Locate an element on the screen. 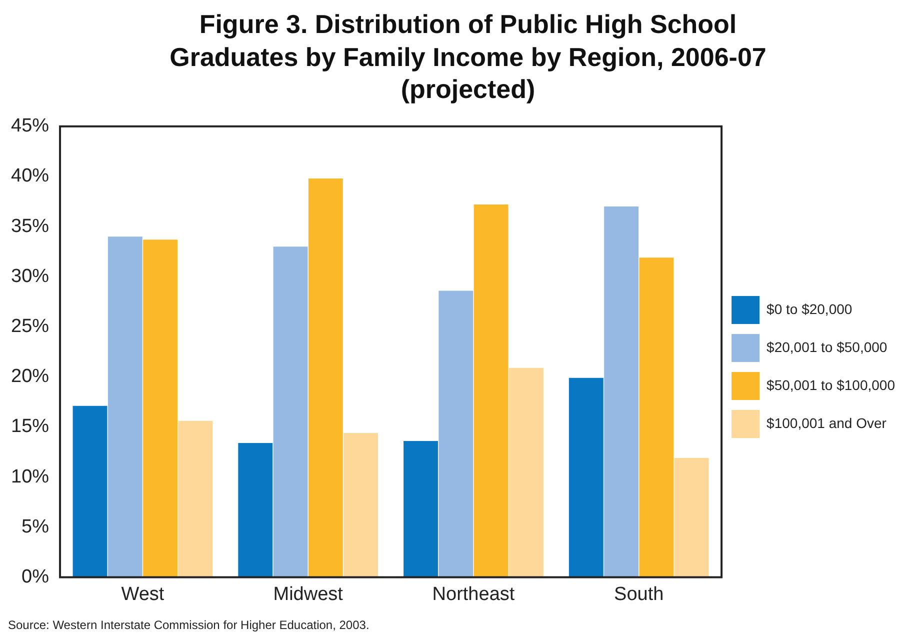  source-note: Source: Western Interstate Commission for Higher Education, 2003. is located at coordinates (189, 625).